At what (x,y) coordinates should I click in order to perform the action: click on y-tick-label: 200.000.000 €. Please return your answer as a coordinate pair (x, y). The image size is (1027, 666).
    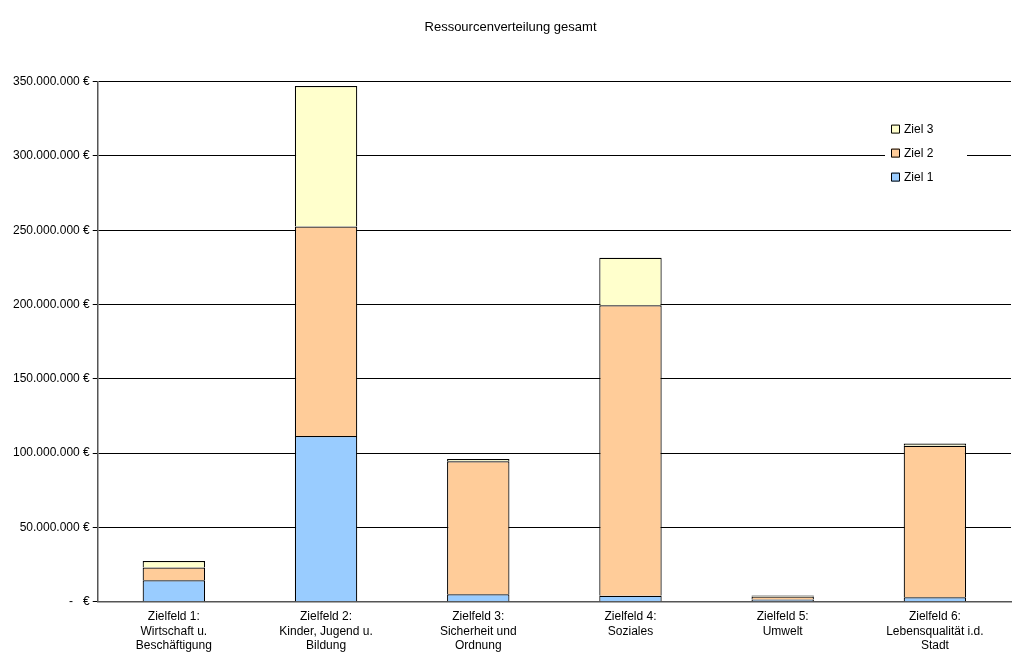
    Looking at the image, I should click on (51, 303).